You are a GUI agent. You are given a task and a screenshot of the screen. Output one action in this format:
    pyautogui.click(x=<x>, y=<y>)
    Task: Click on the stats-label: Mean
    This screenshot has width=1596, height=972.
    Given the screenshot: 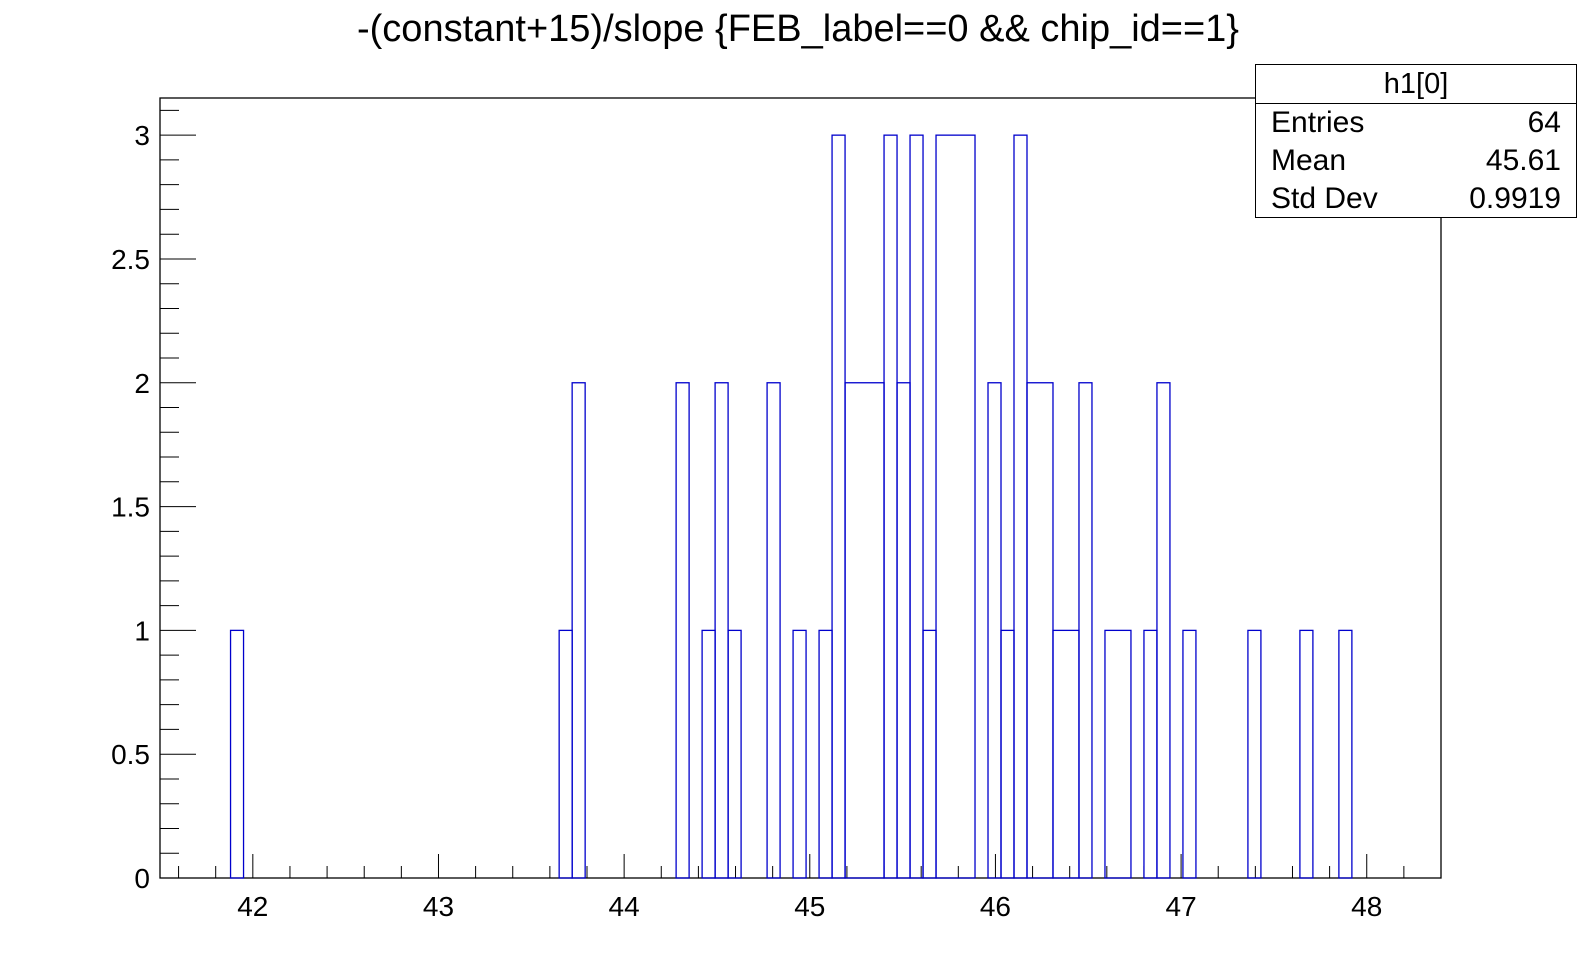 What is the action you would take?
    pyautogui.click(x=1309, y=160)
    